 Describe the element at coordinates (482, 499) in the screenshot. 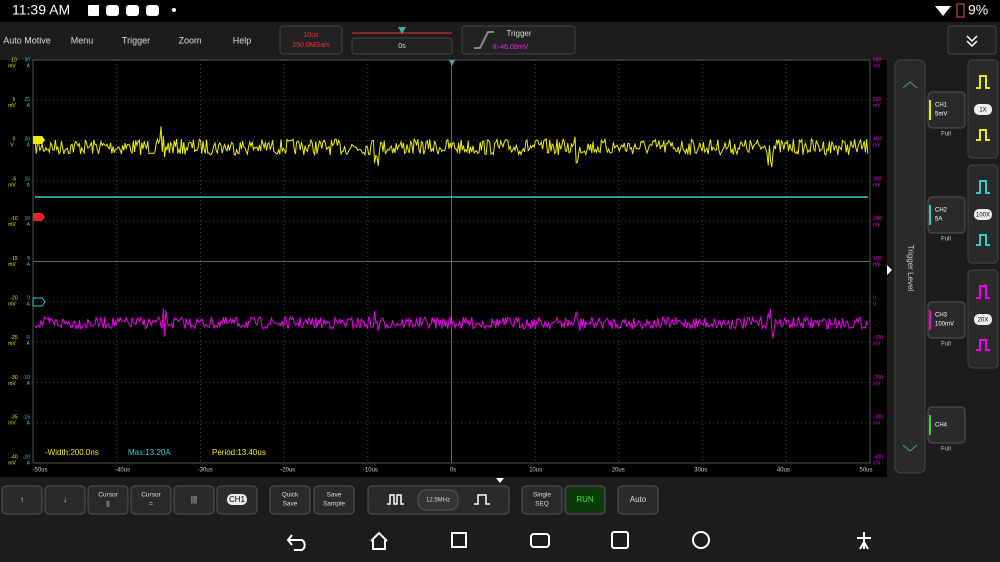

I see `wide-pulse-icon` at that location.